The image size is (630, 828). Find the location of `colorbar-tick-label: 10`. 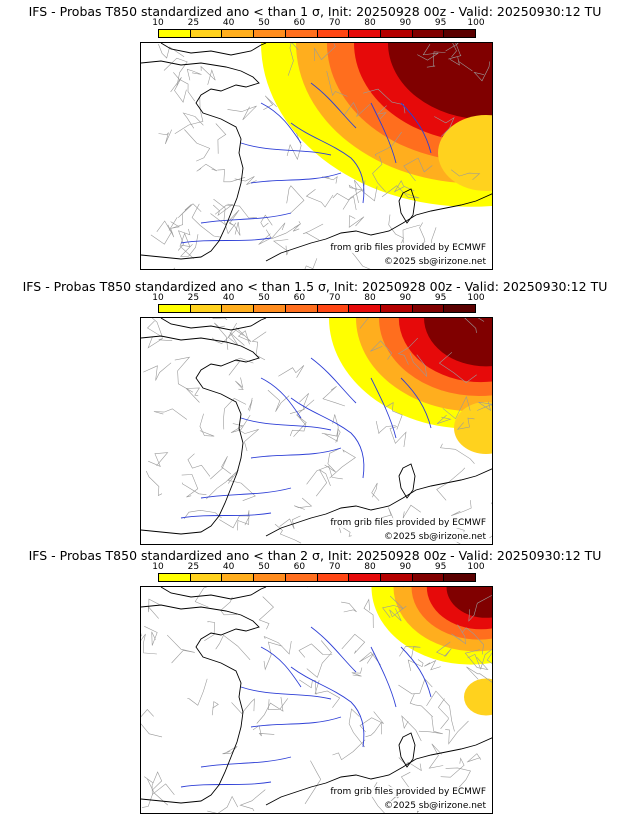

colorbar-tick-label: 10 is located at coordinates (158, 567).